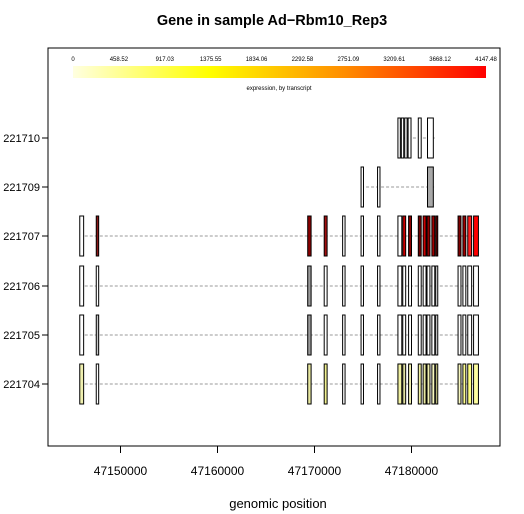  Describe the element at coordinates (121, 471) in the screenshot. I see `x-tick-label: 47150000` at that location.